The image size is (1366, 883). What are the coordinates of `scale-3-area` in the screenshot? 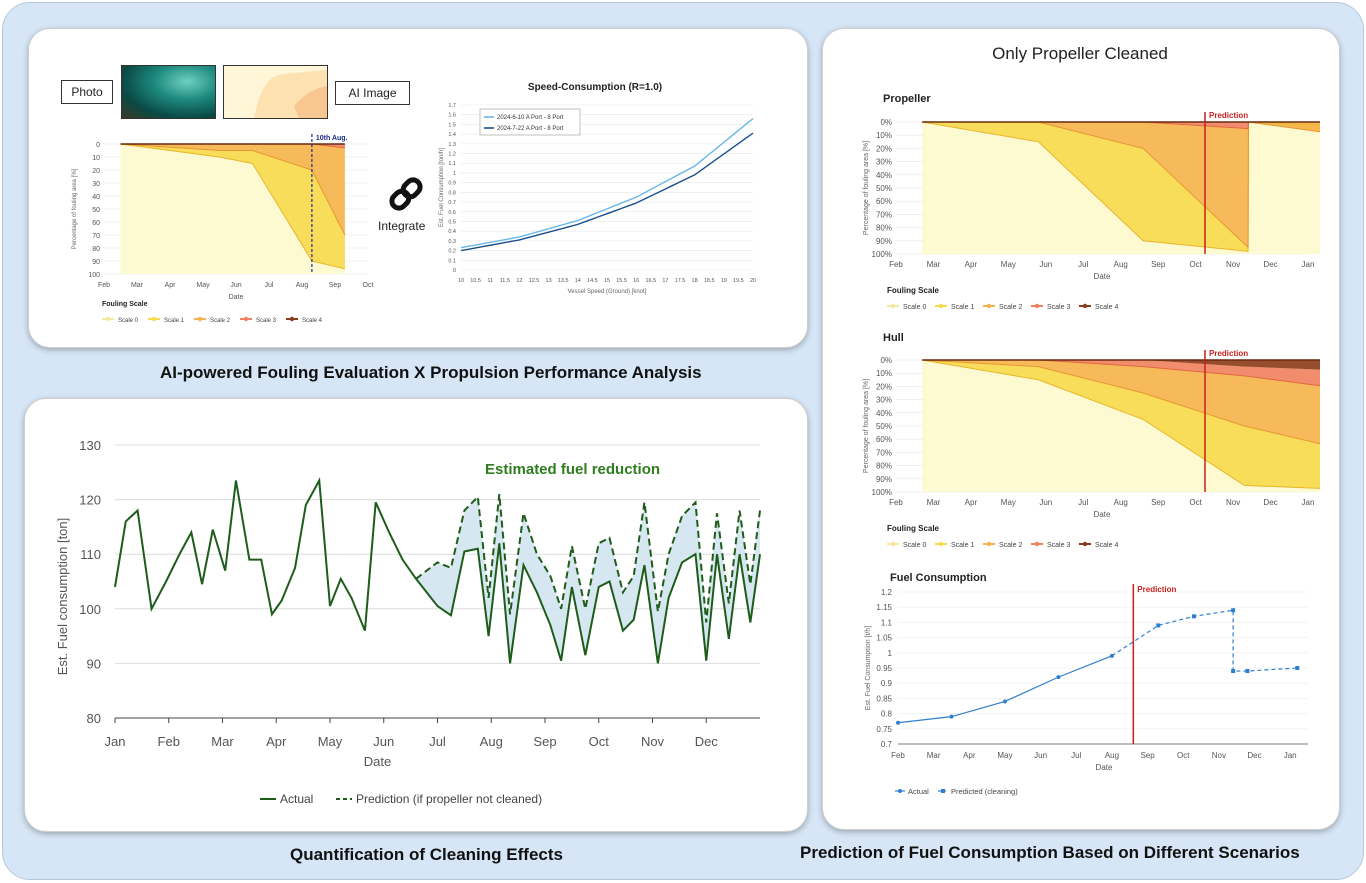 It's located at (1121, 125).